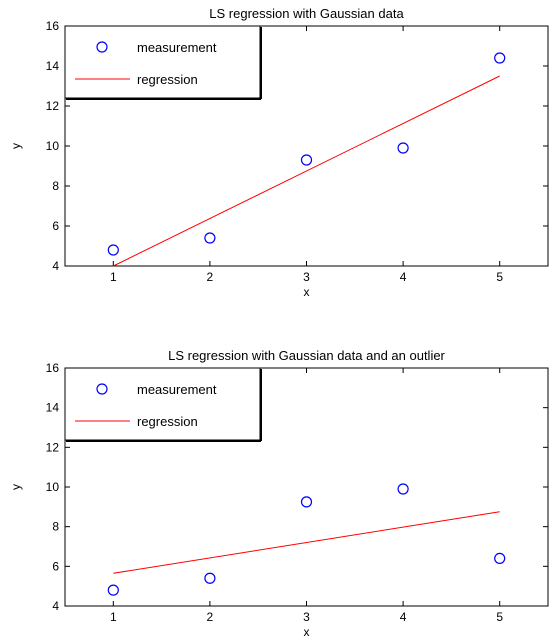  What do you see at coordinates (306, 542) in the screenshot?
I see `regression-line` at bounding box center [306, 542].